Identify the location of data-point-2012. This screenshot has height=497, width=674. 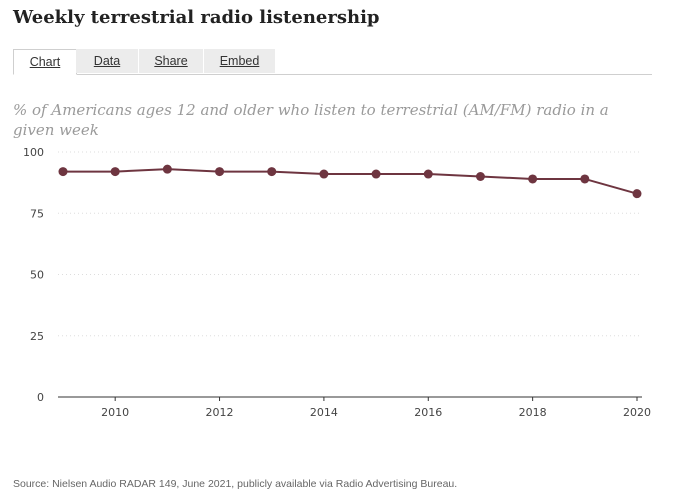
(220, 172).